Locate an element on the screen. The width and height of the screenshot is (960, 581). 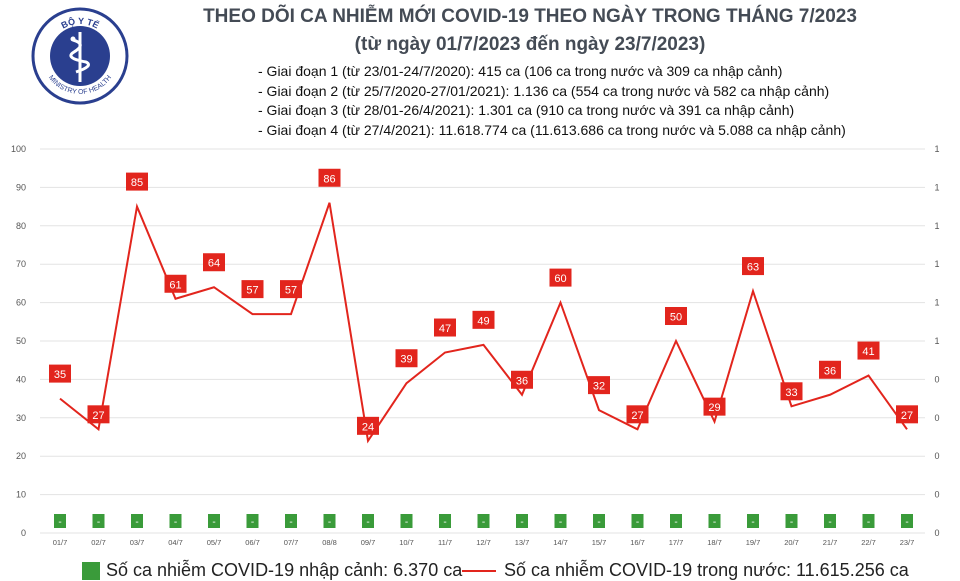
y-tick-label-left: 80 is located at coordinates (21, 226).